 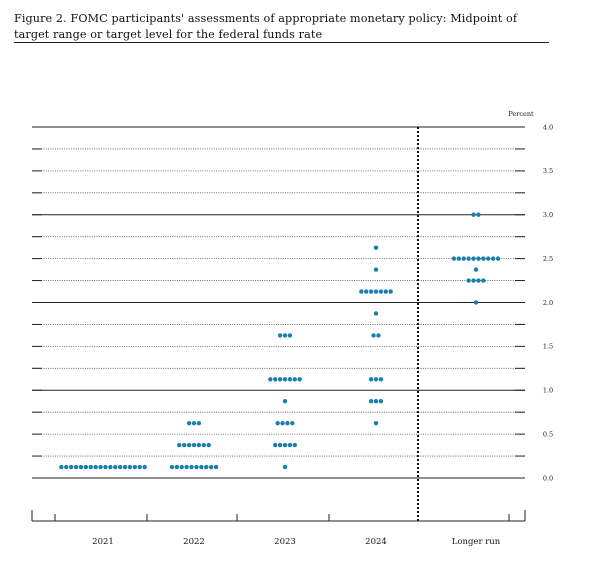 I want to click on y-tick-labels: 0.0 0.5 1.0 1.5 2.0 2.5 3.0 3.5 4.0, so click(x=548, y=302).